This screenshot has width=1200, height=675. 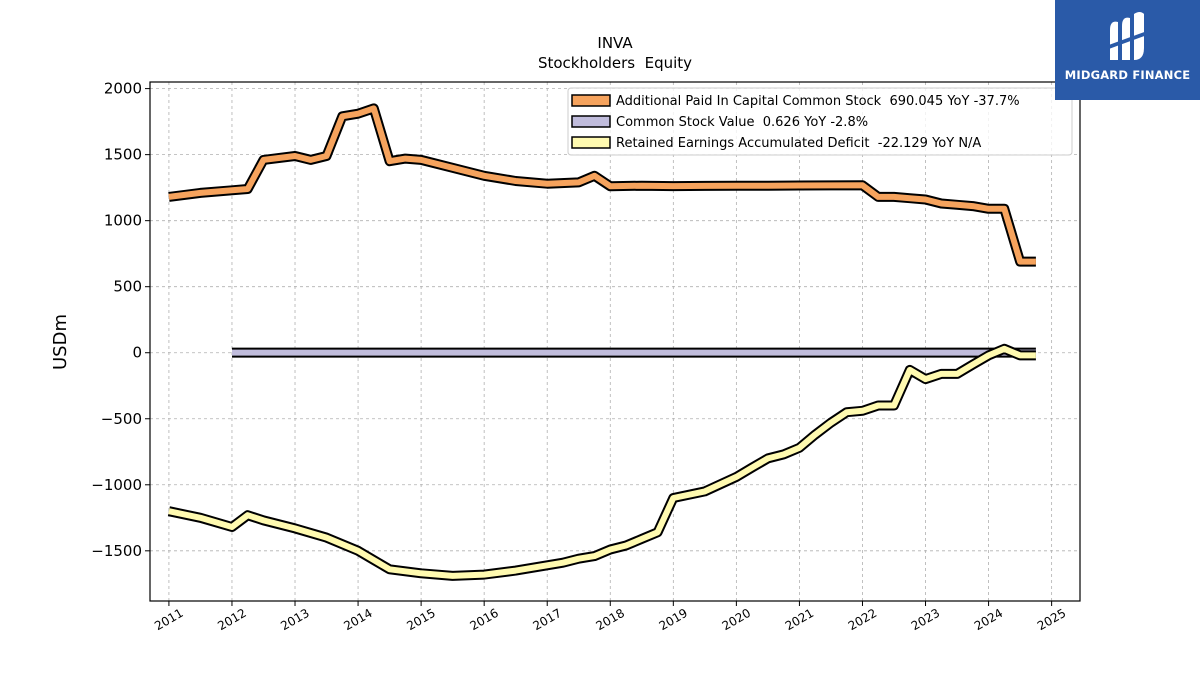 I want to click on y-tick-label: −1000, so click(x=116, y=485).